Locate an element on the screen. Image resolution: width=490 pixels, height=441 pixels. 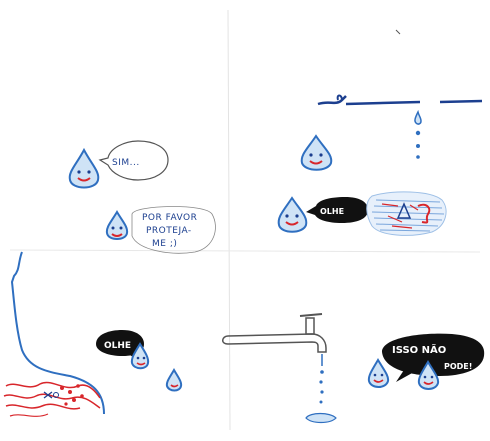
speech-line: ME ;) is located at coordinates (164, 244).